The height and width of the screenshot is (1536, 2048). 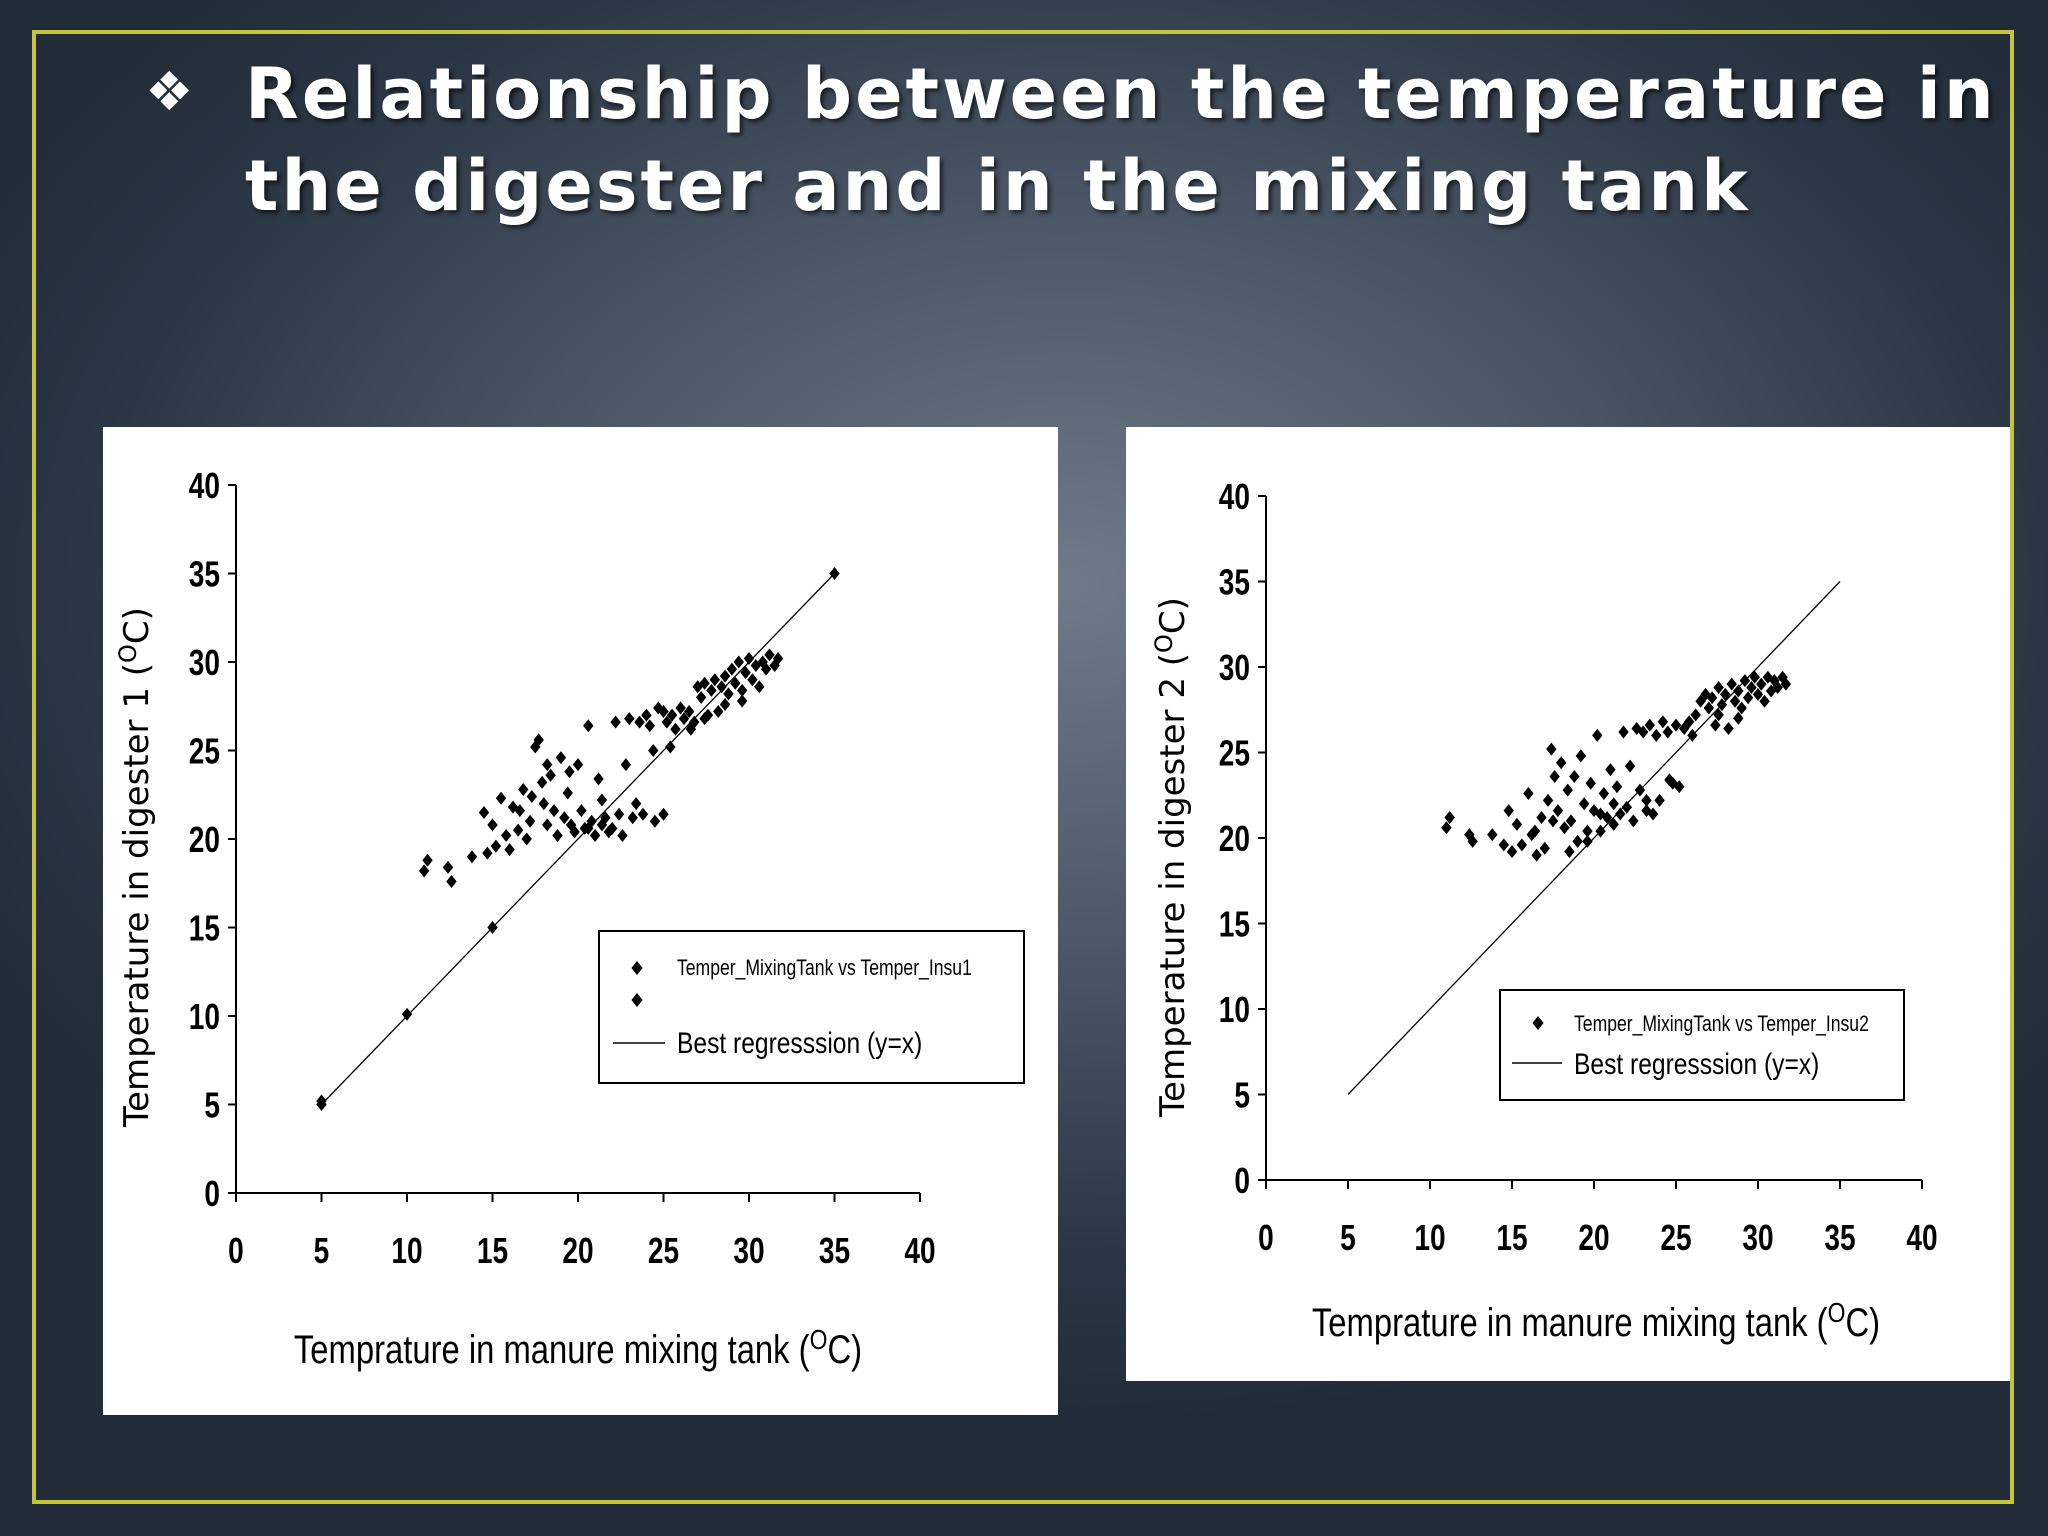 What do you see at coordinates (1839, 1238) in the screenshot?
I see `x-tick-label: 35` at bounding box center [1839, 1238].